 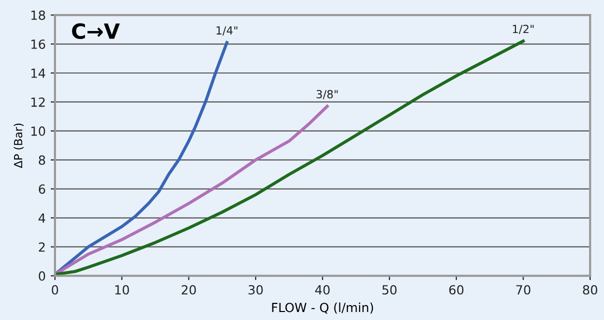 What do you see at coordinates (38, 73) in the screenshot?
I see `y-tick-label: 14` at bounding box center [38, 73].